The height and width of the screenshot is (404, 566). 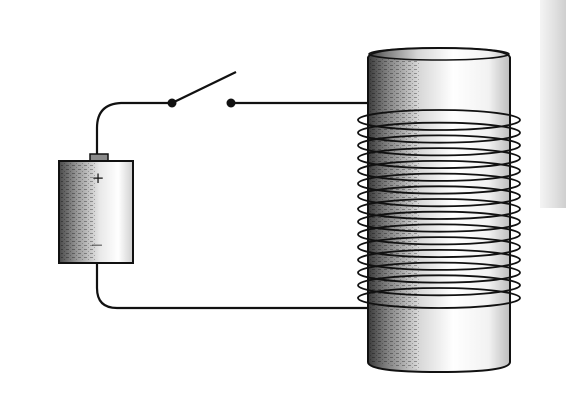 What do you see at coordinates (553, 104) in the screenshot?
I see `page-edge-shadow` at bounding box center [553, 104].